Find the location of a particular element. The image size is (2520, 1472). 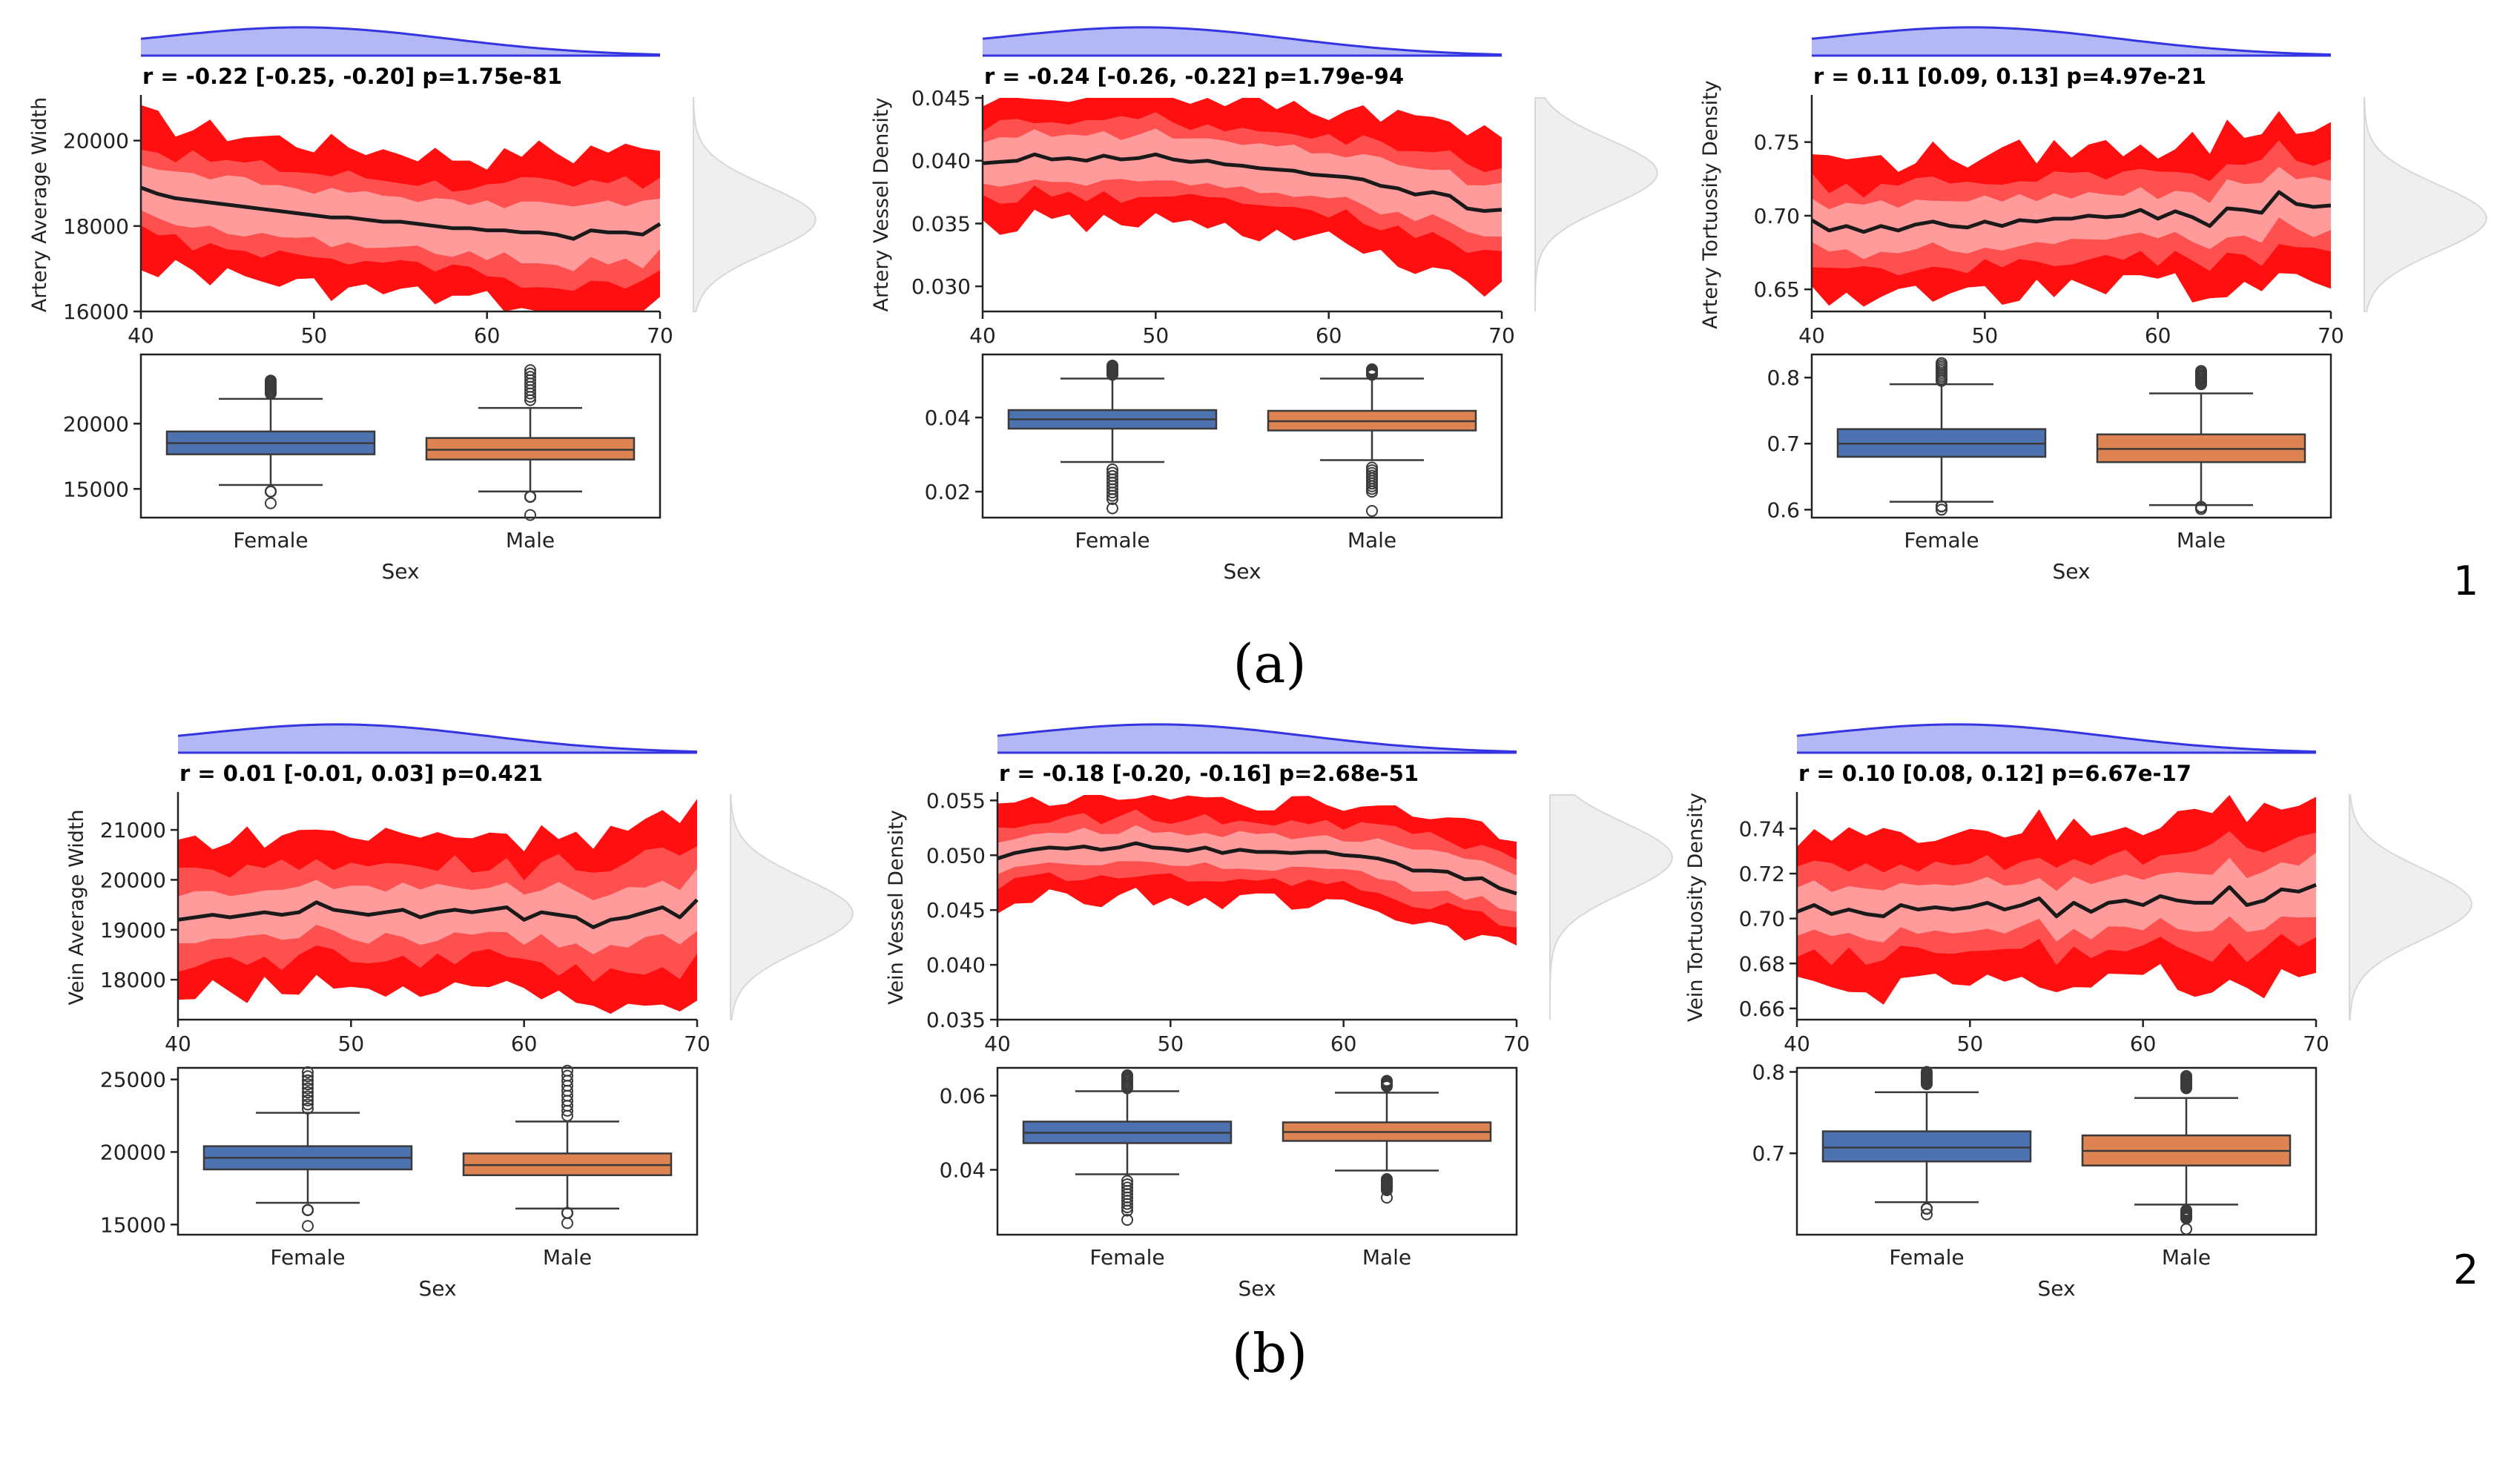

y-tick-label: 0.68 is located at coordinates (1762, 964).